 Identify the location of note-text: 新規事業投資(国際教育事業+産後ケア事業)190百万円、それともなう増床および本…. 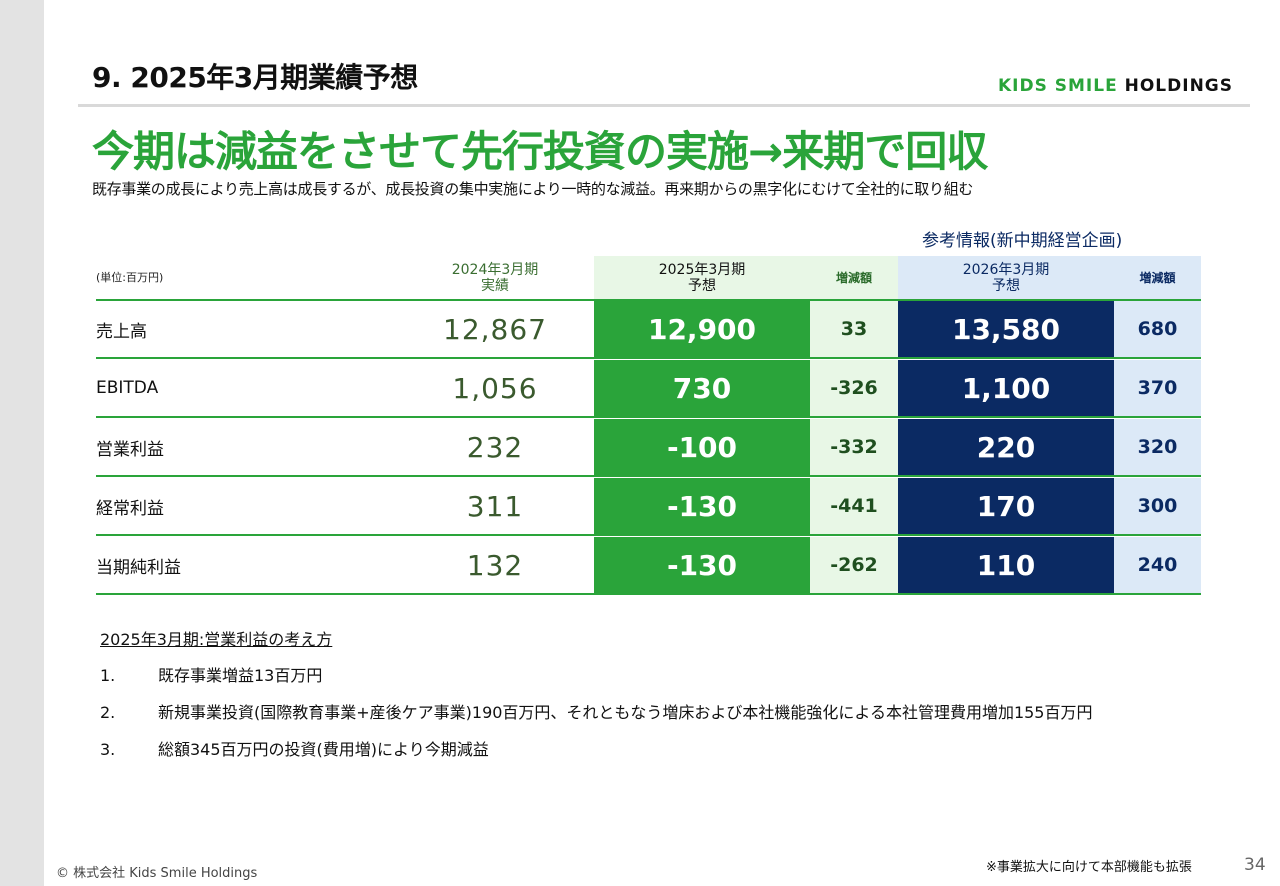
(625, 712).